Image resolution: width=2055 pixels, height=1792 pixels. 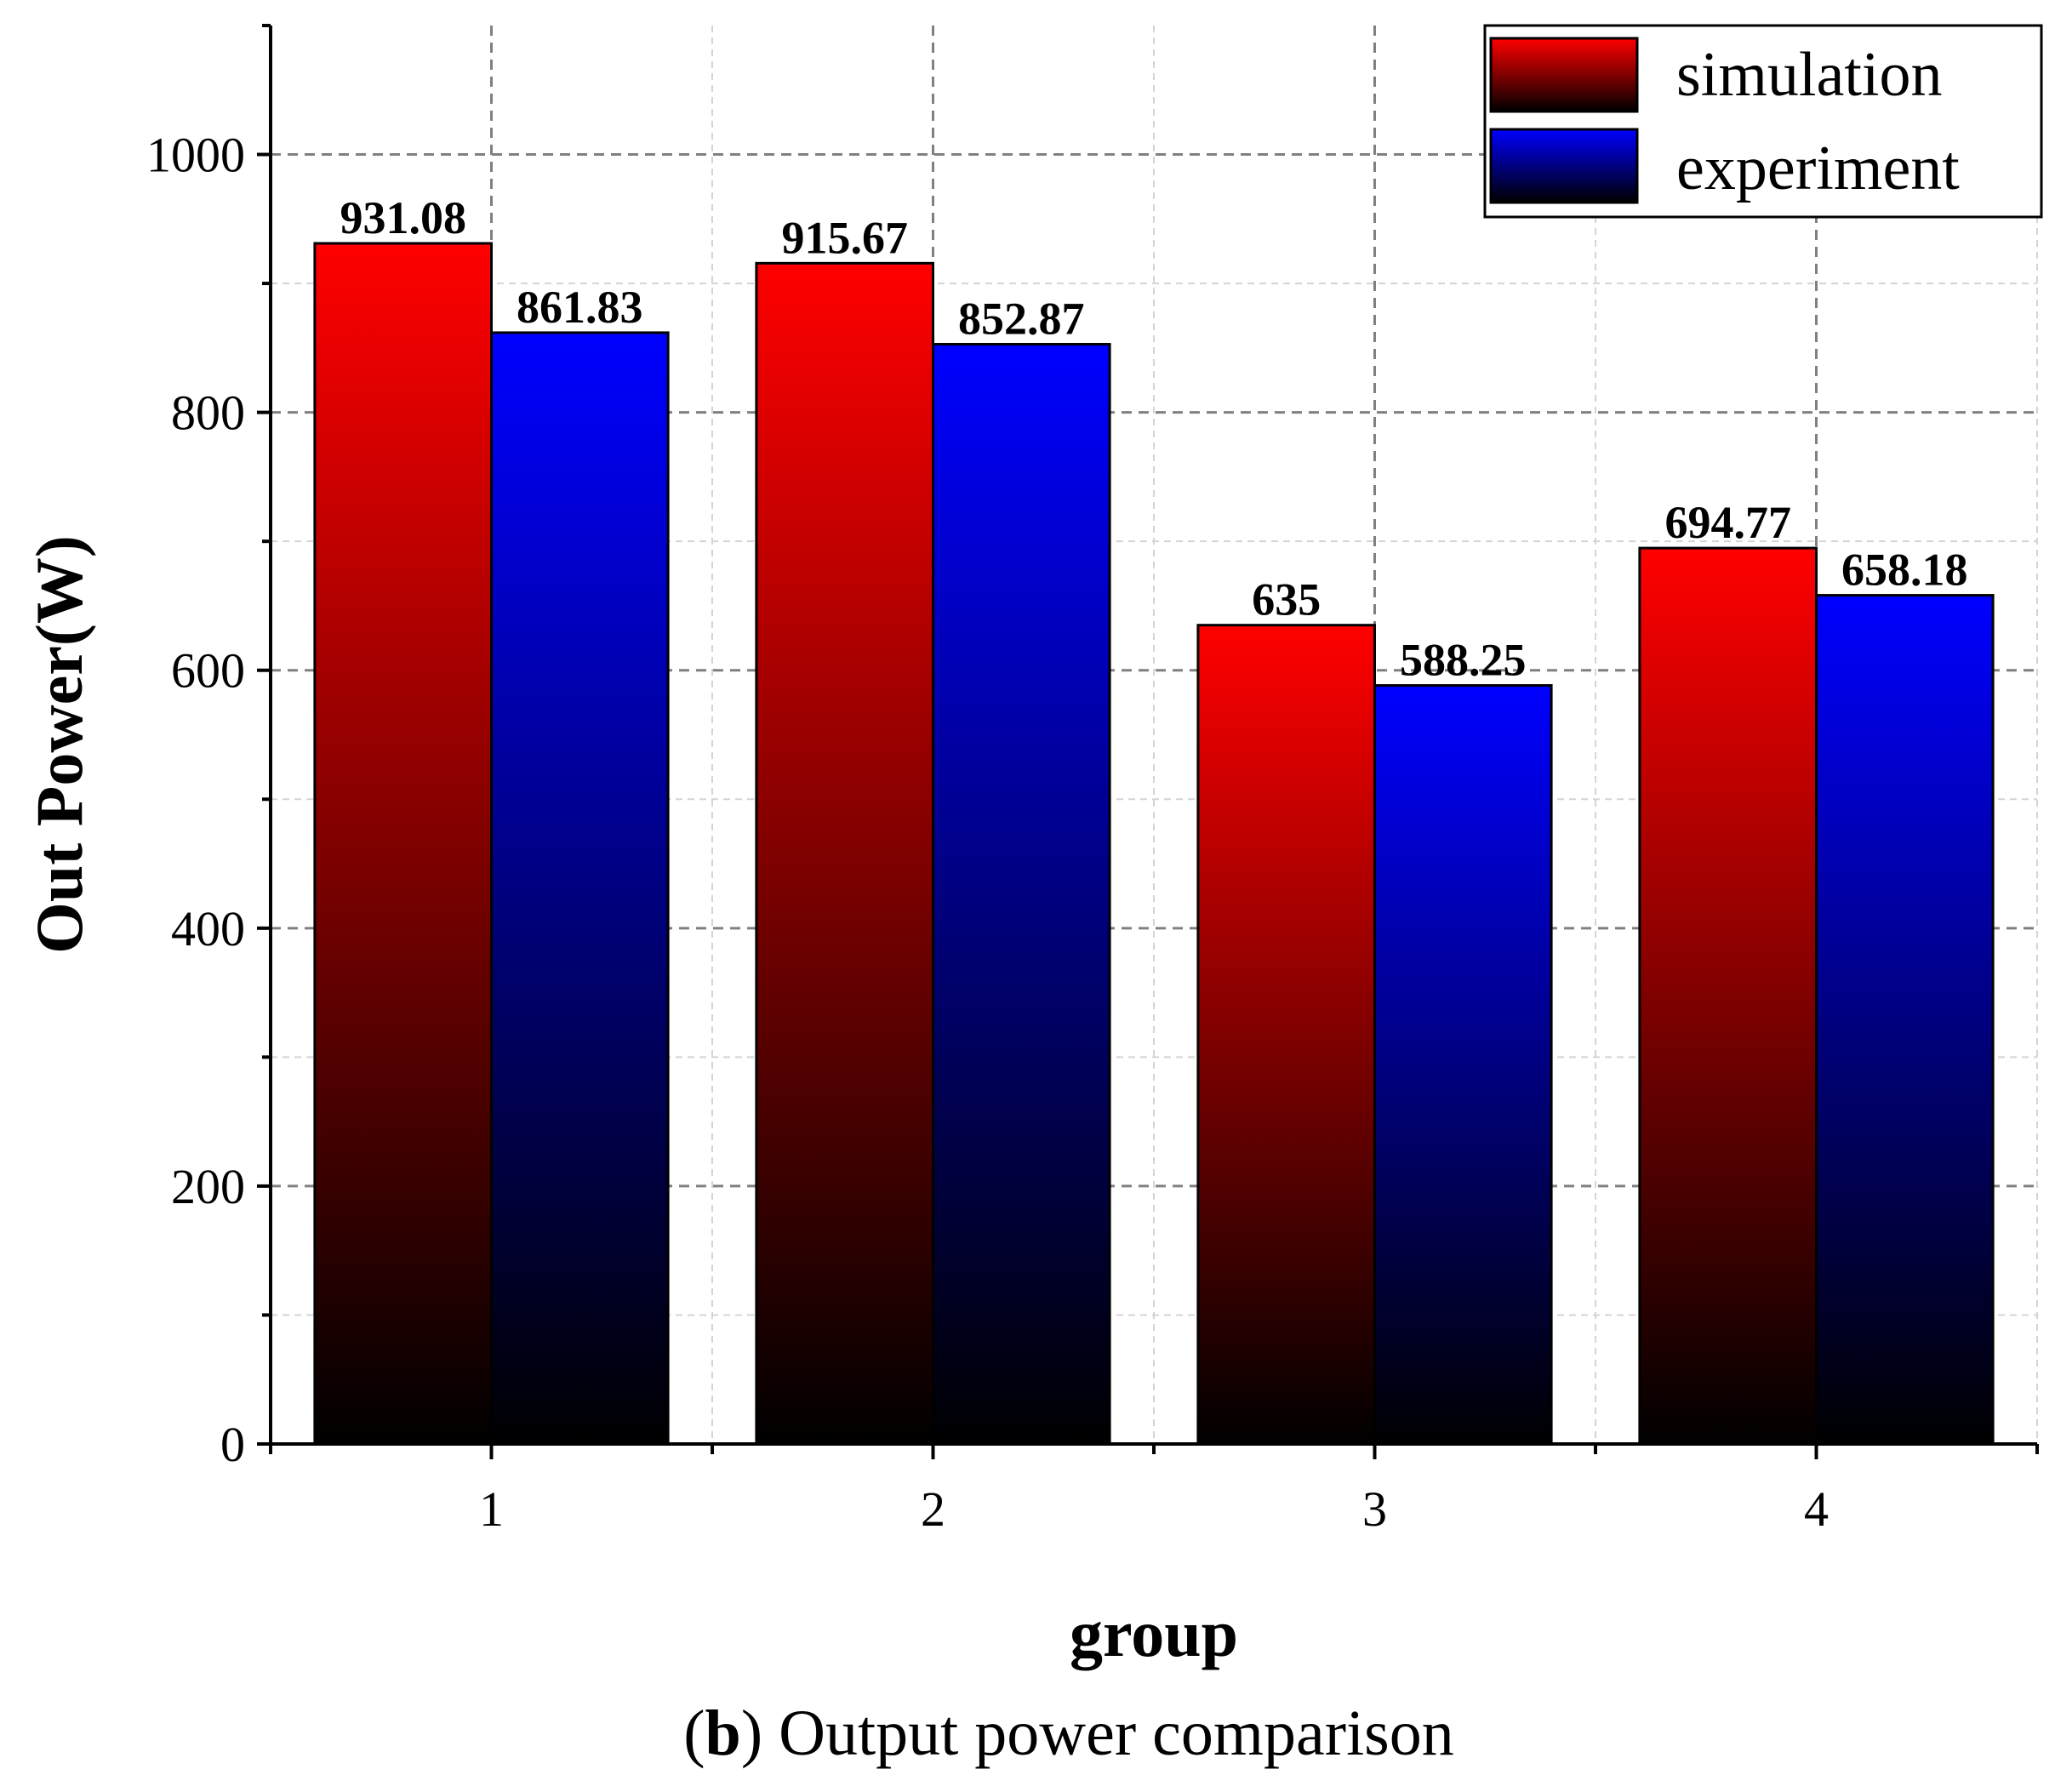 I want to click on y-tick-label-400: 400, so click(x=208, y=928).